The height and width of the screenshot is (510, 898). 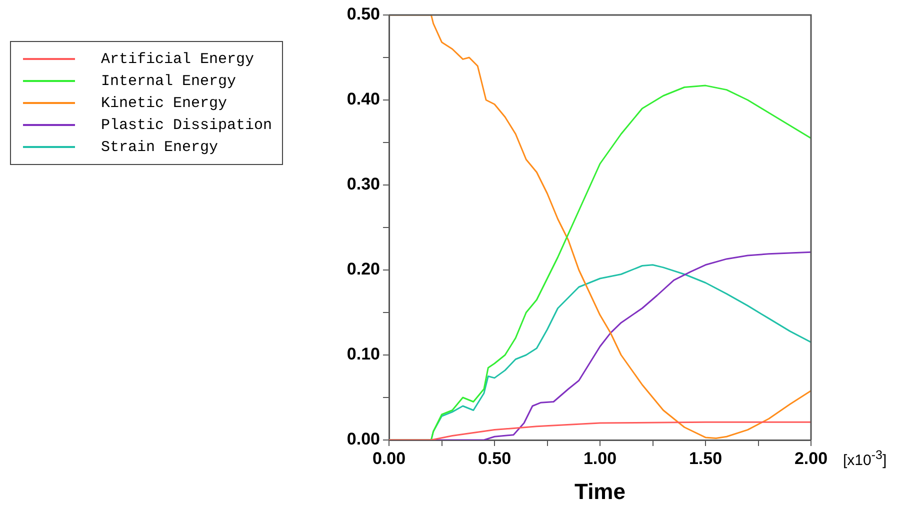 What do you see at coordinates (865, 458) in the screenshot?
I see `text: [x10$^{-3}$]` at bounding box center [865, 458].